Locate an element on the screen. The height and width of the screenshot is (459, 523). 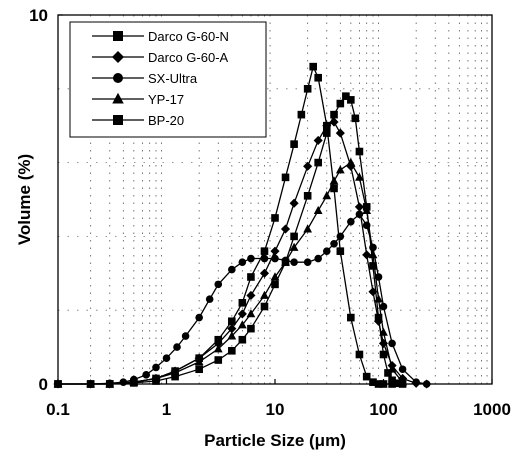
x-tick-label: 1 is located at coordinates (166, 409).